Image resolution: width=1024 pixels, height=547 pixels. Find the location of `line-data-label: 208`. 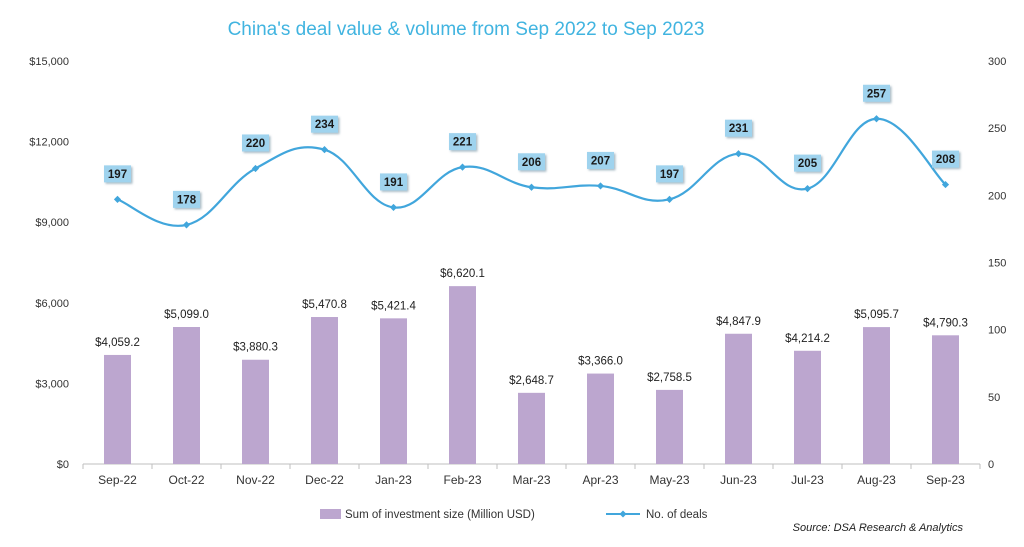

line-data-label: 208 is located at coordinates (946, 160).